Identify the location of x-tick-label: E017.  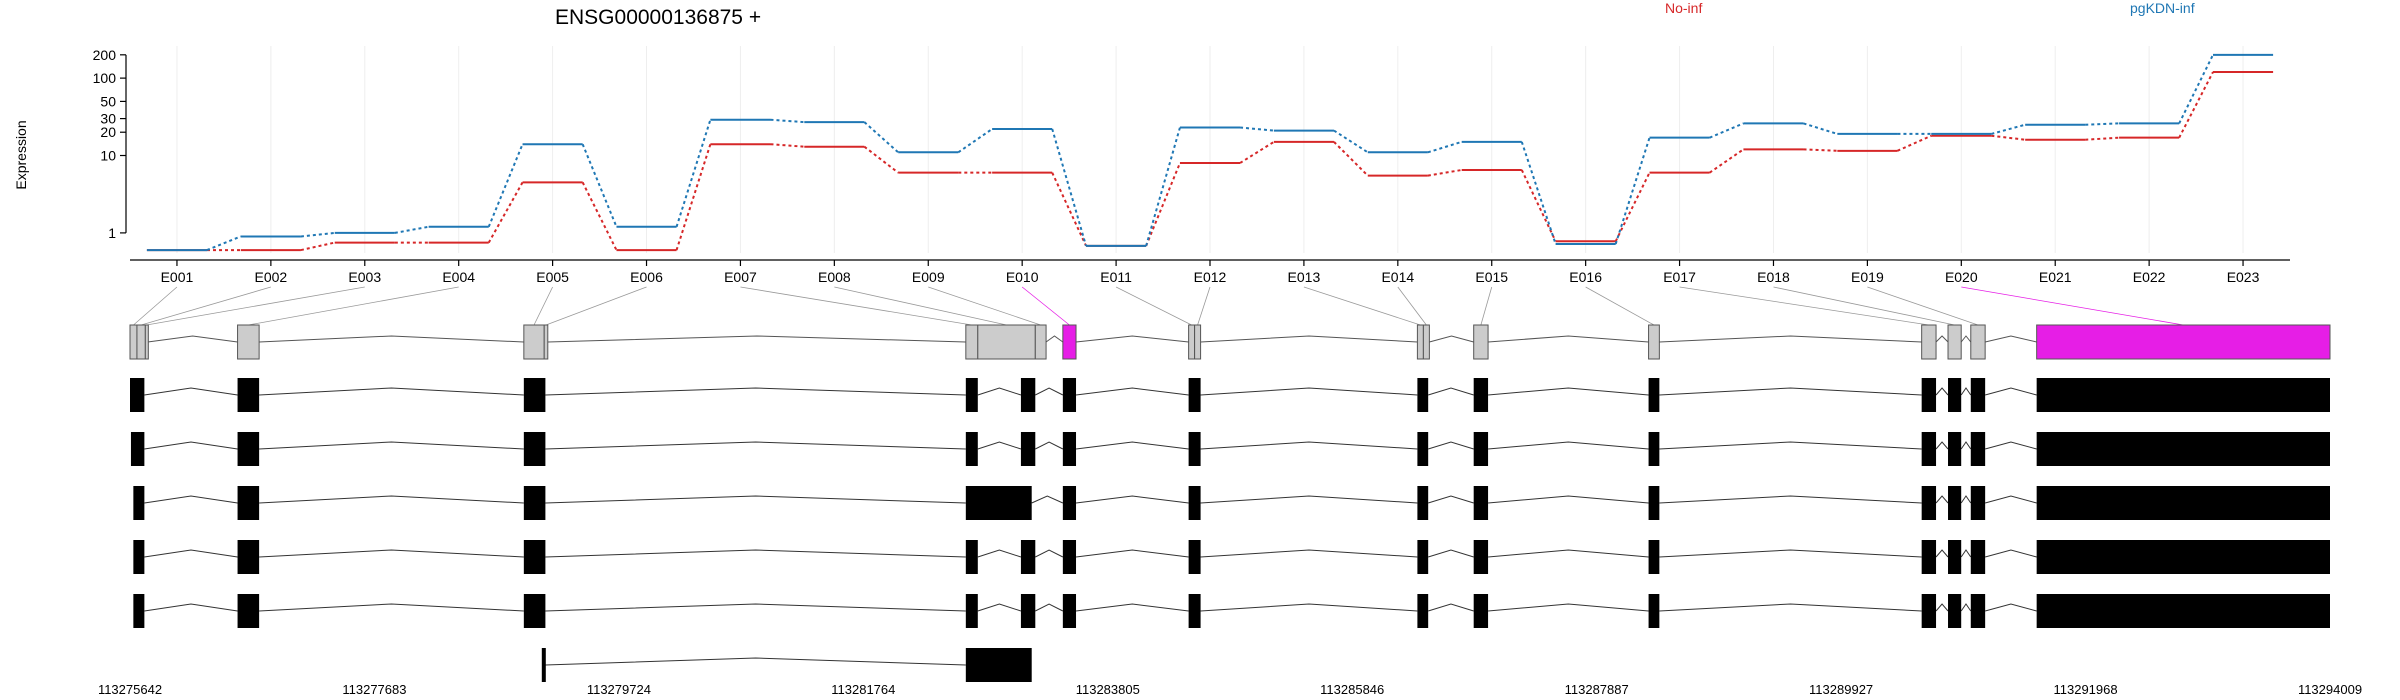
(1679, 277).